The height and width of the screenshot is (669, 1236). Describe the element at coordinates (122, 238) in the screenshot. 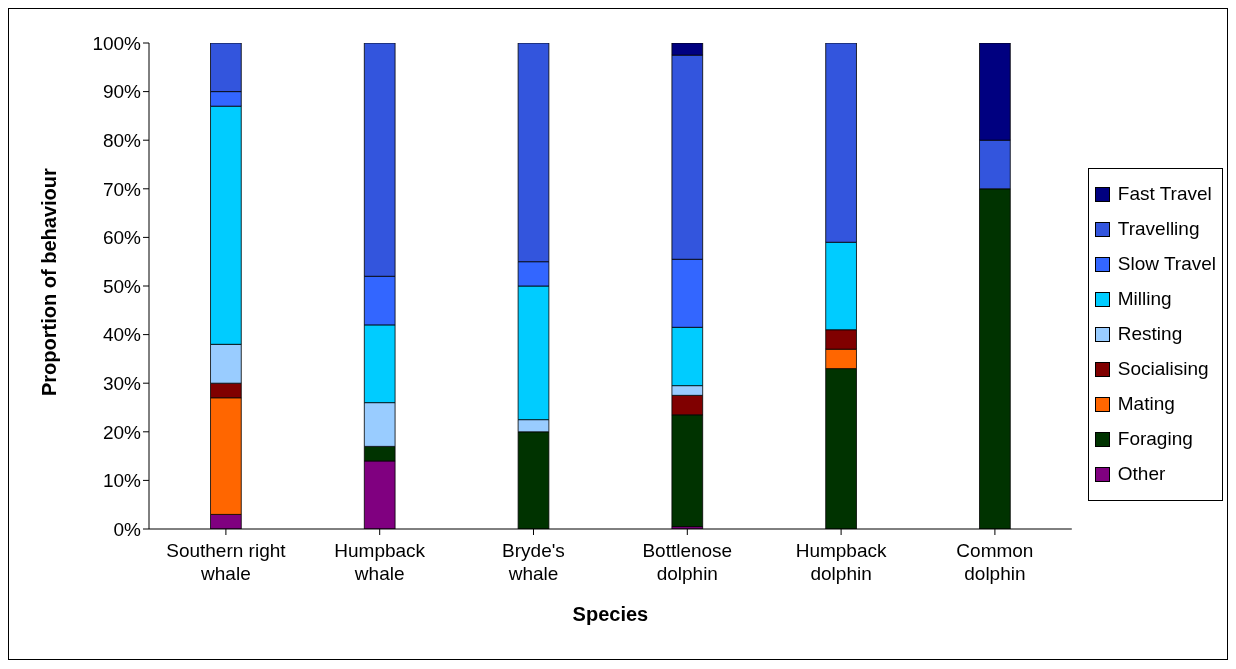

I see `y-tick-label: 60%` at that location.